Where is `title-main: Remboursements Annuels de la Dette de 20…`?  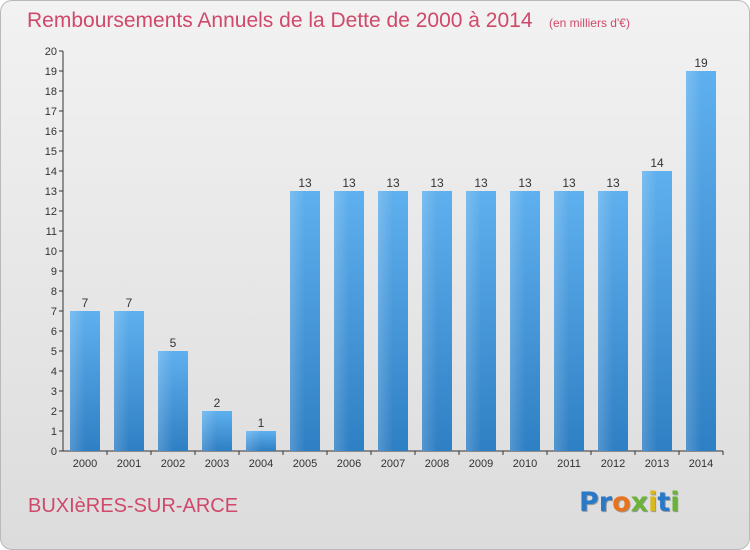 title-main: Remboursements Annuels de la Dette de 20… is located at coordinates (280, 20).